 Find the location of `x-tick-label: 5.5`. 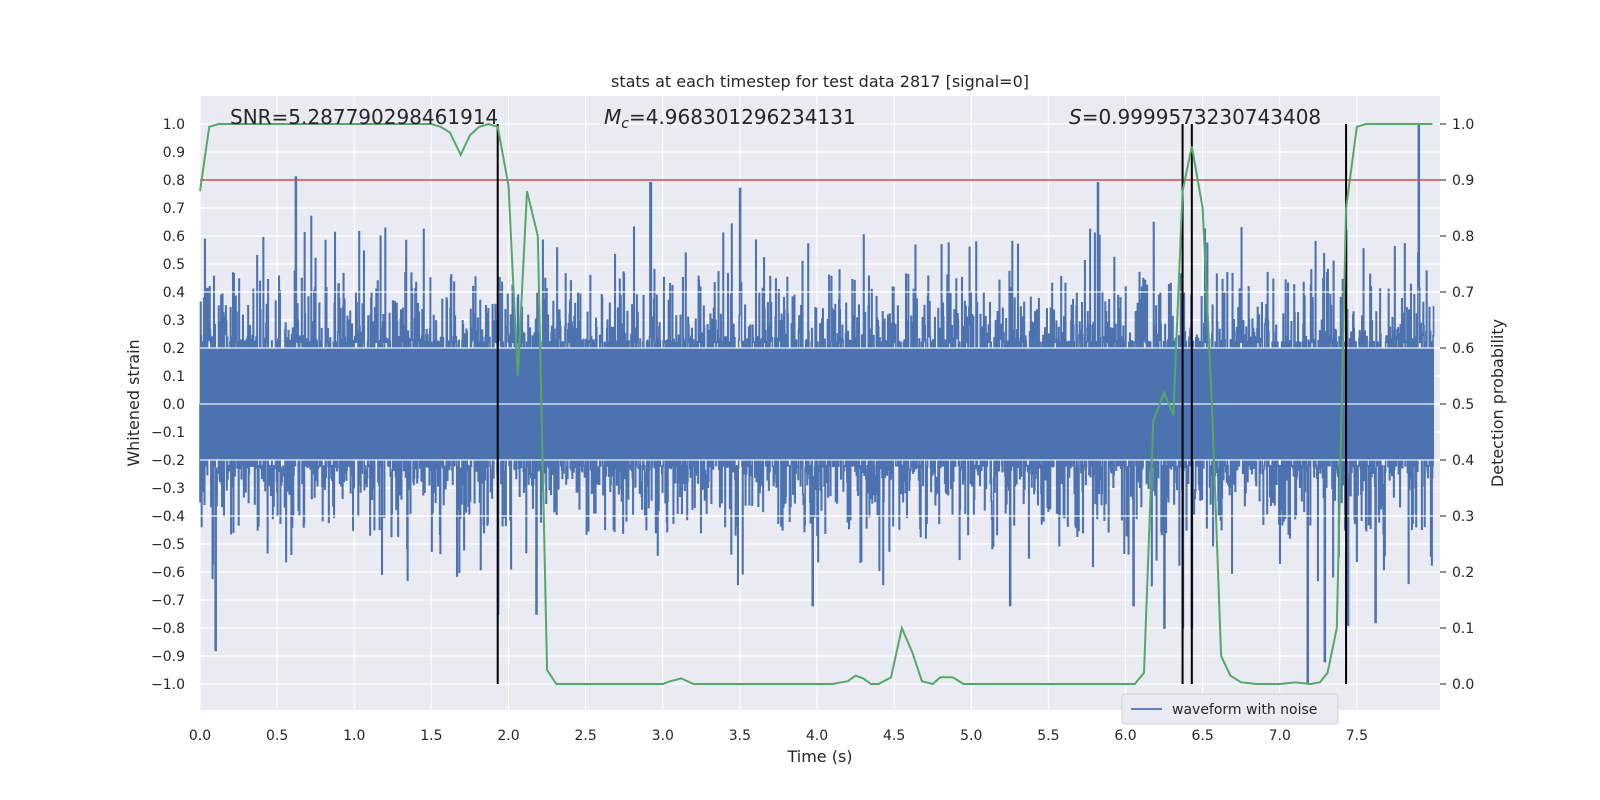

x-tick-label: 5.5 is located at coordinates (1048, 736).